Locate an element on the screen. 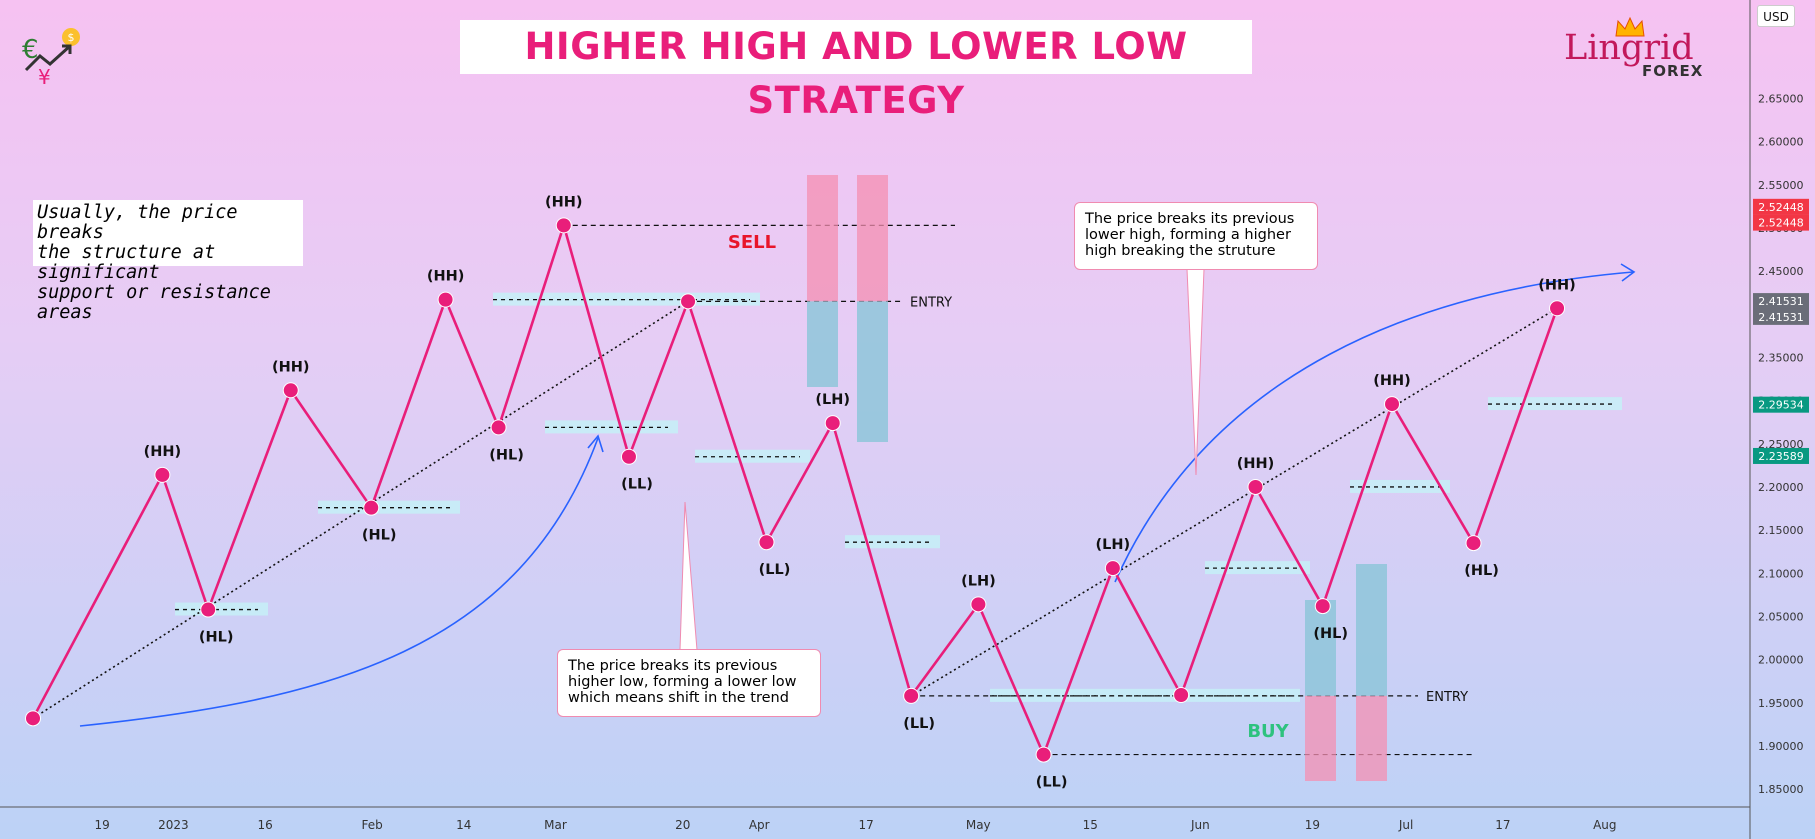  y-tick-label: 2.60000 is located at coordinates (1781, 142).